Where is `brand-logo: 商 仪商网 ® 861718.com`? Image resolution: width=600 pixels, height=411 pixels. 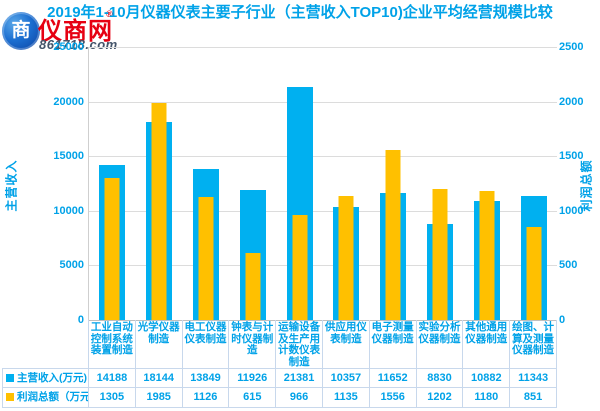
brand-logo: 商 仪商网 ® 861718.com is located at coordinates (59, 31).